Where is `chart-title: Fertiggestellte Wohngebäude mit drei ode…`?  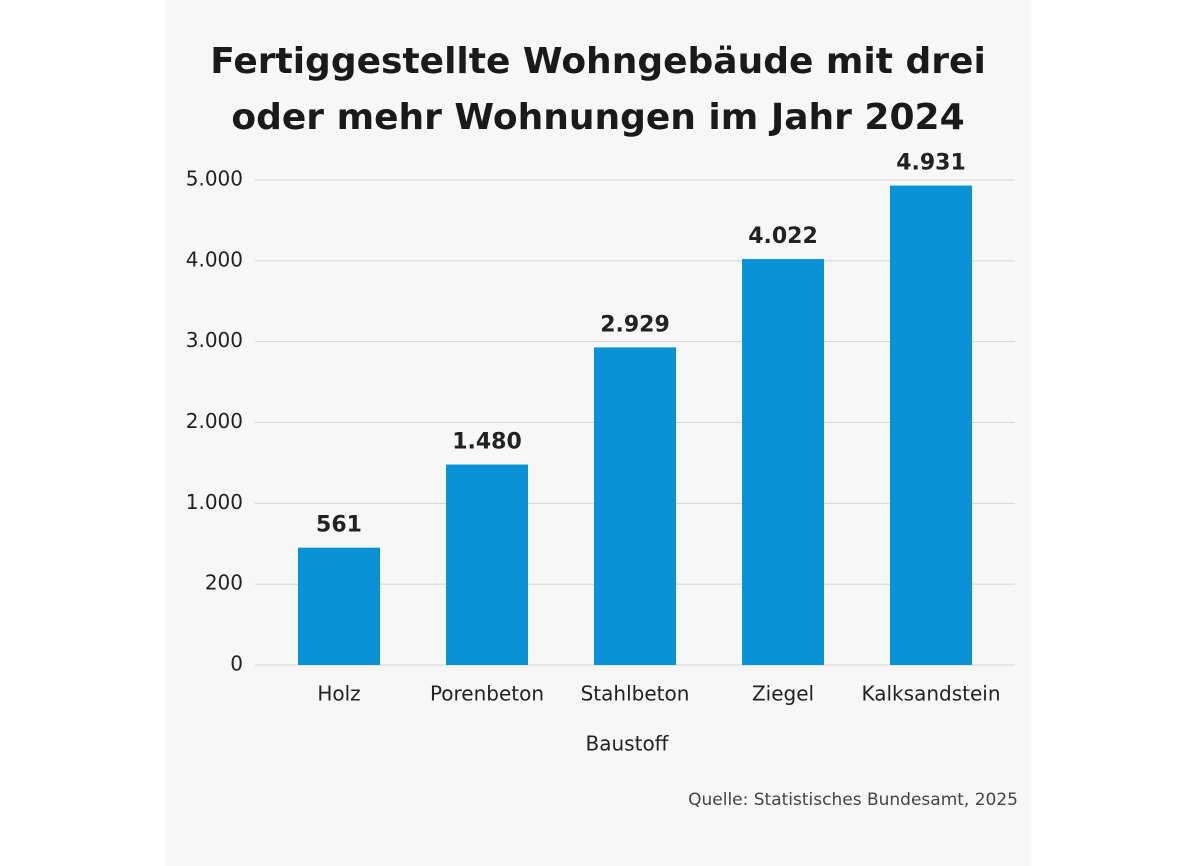
chart-title: Fertiggestellte Wohngebäude mit drei ode… is located at coordinates (598, 89).